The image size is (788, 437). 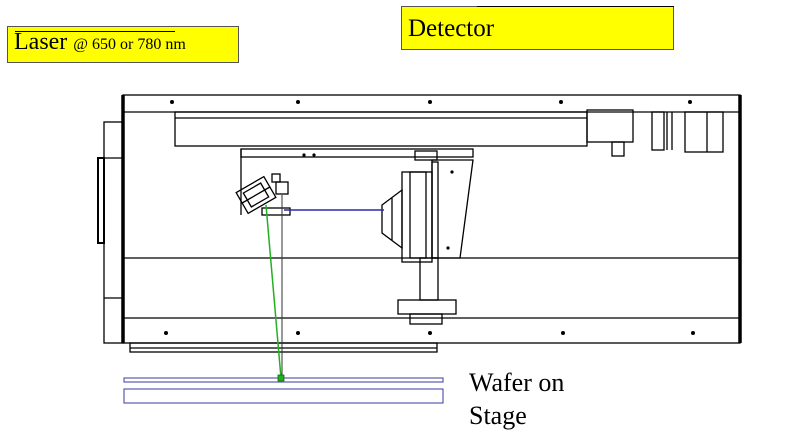 What do you see at coordinates (427, 307) in the screenshot?
I see `detector-foot` at bounding box center [427, 307].